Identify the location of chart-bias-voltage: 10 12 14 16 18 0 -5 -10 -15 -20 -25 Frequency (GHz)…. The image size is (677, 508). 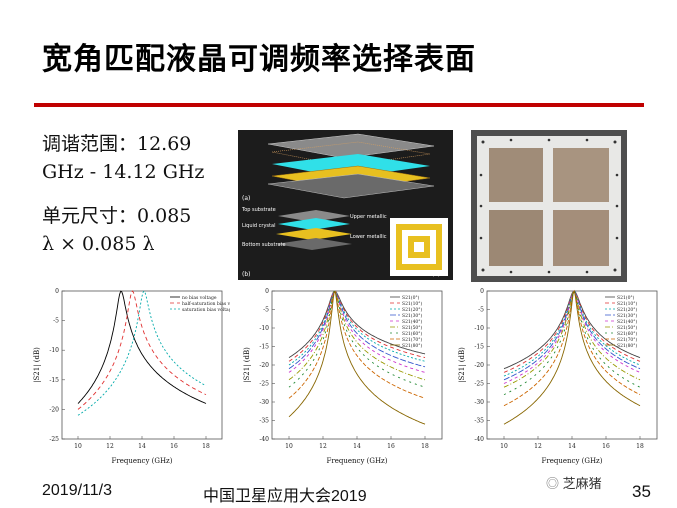
(131, 376).